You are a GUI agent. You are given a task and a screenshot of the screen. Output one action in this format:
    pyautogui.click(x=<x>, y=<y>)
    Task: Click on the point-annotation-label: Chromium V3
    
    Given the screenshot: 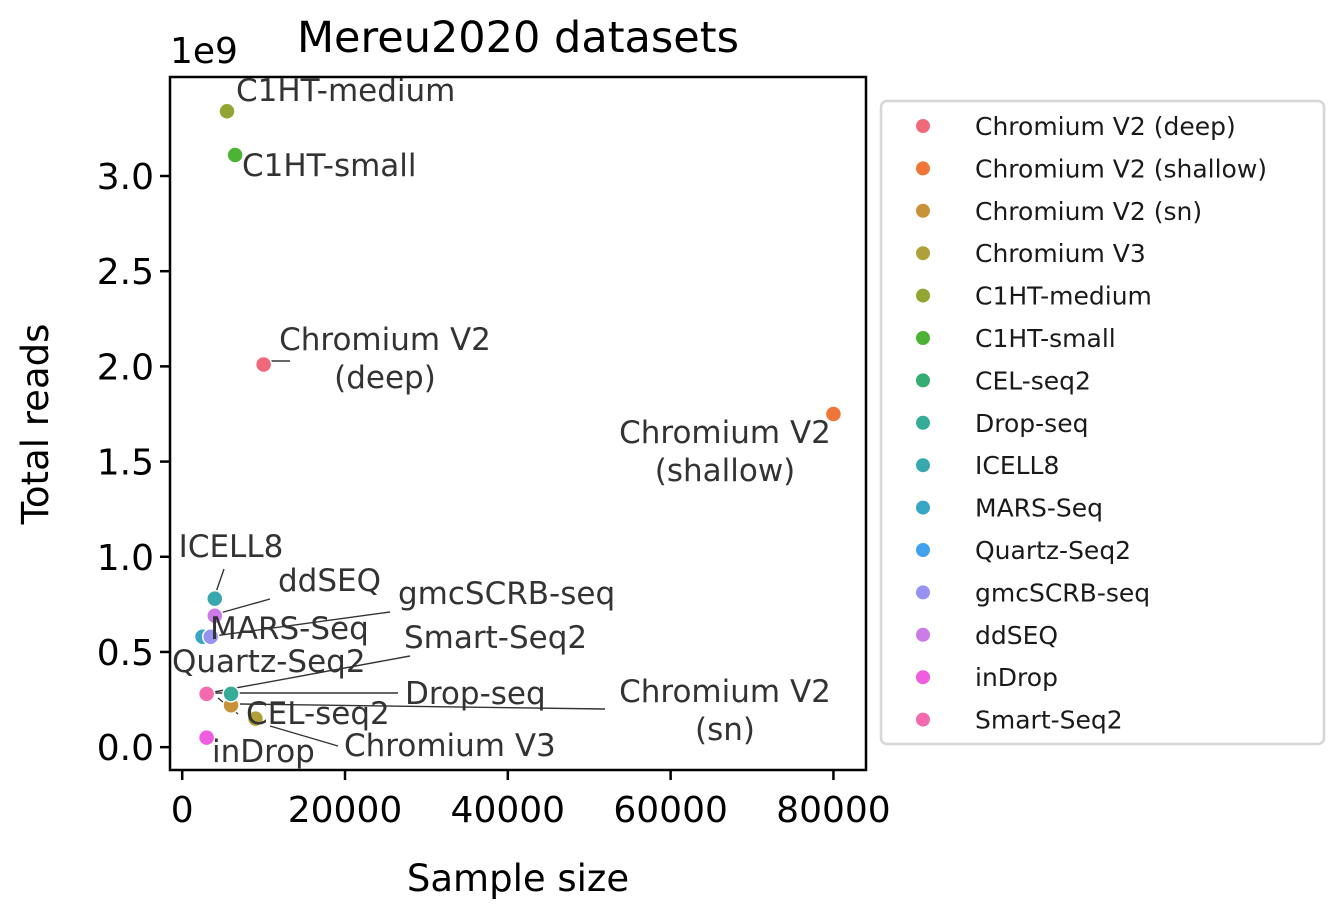 What is the action you would take?
    pyautogui.click(x=450, y=746)
    